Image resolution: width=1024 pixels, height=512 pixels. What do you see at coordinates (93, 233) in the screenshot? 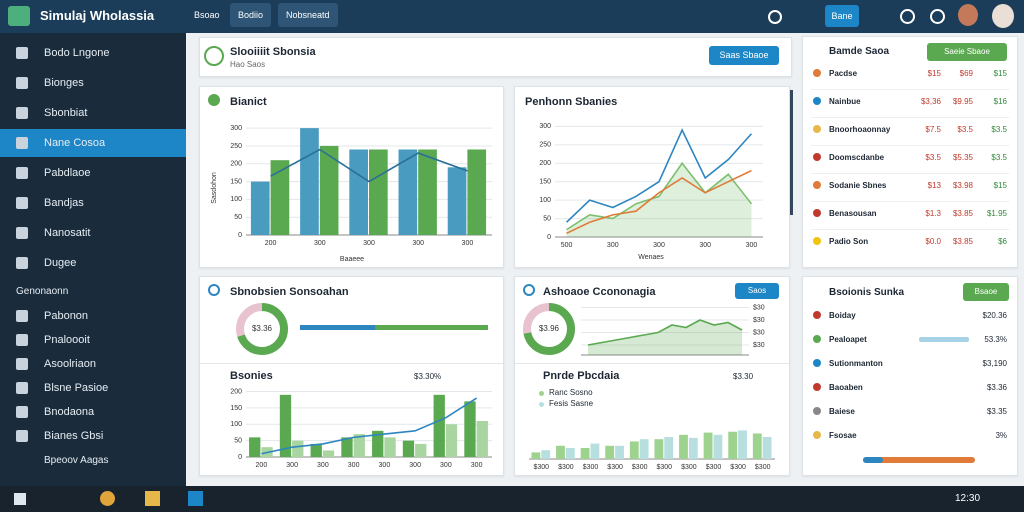
I see `sidebar-item: Nanosatit` at bounding box center [93, 233].